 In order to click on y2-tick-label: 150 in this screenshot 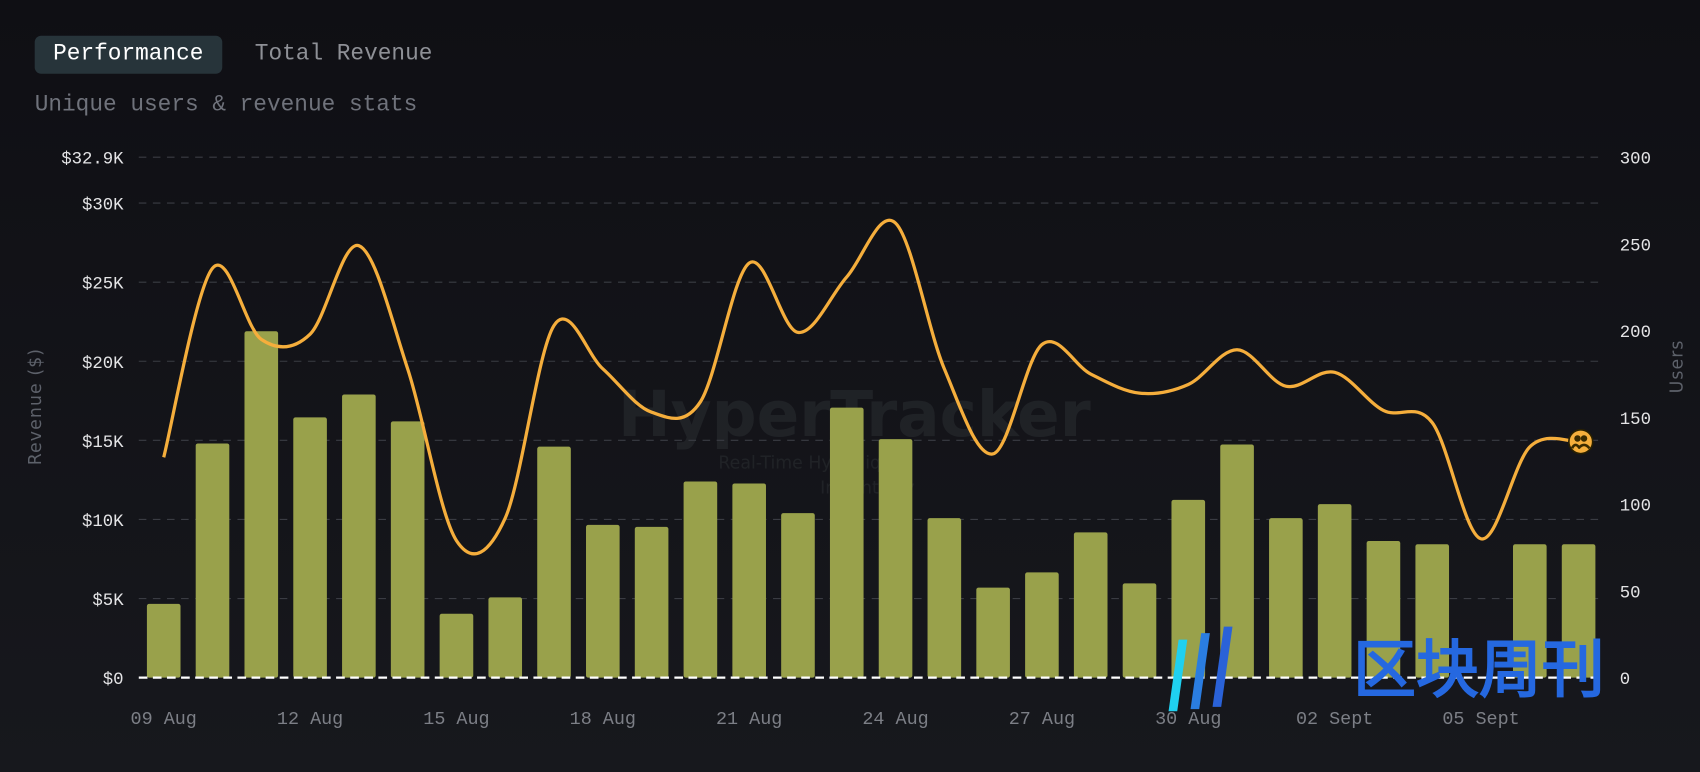, I will do `click(1635, 420)`.